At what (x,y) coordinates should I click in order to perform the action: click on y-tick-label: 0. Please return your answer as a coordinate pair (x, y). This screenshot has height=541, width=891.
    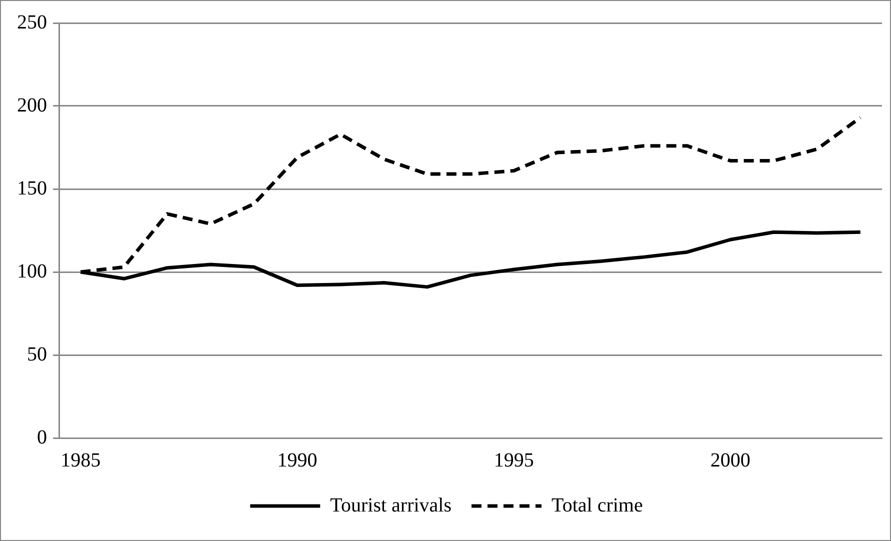
    Looking at the image, I should click on (42, 437).